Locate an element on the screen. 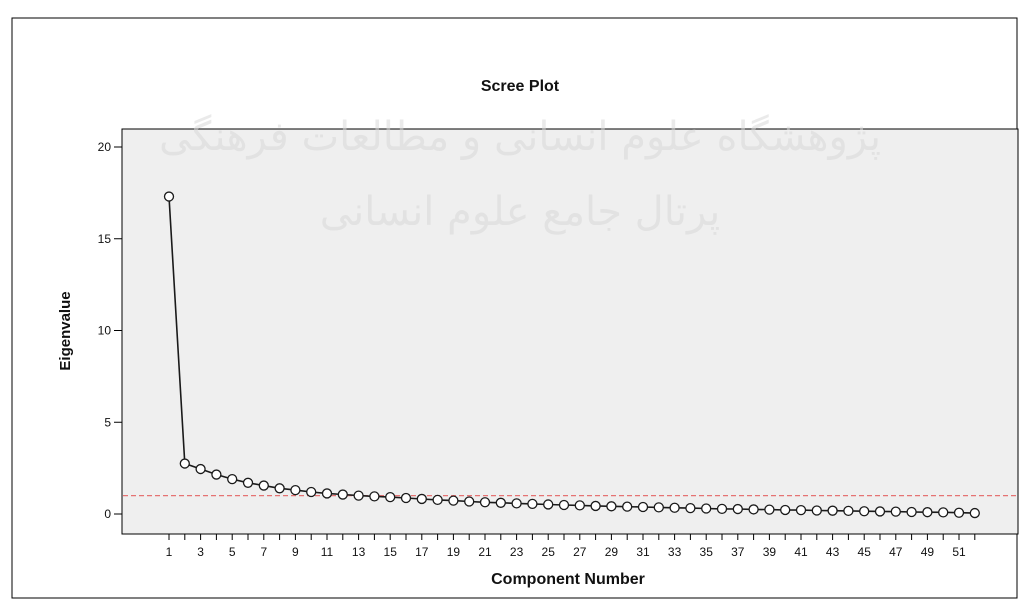 The image size is (1029, 601). y-axis-label: Eigenvalue is located at coordinates (65, 330).